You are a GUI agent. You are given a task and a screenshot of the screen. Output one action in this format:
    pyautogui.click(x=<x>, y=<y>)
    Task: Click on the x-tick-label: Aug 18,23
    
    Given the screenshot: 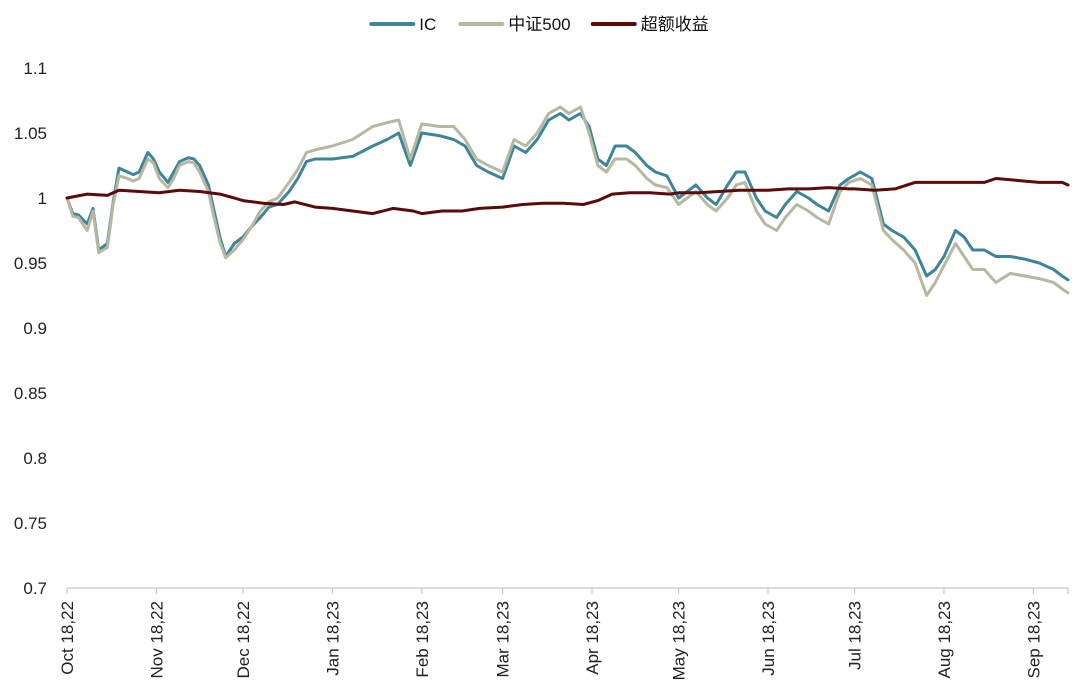 What is the action you would take?
    pyautogui.click(x=944, y=640)
    